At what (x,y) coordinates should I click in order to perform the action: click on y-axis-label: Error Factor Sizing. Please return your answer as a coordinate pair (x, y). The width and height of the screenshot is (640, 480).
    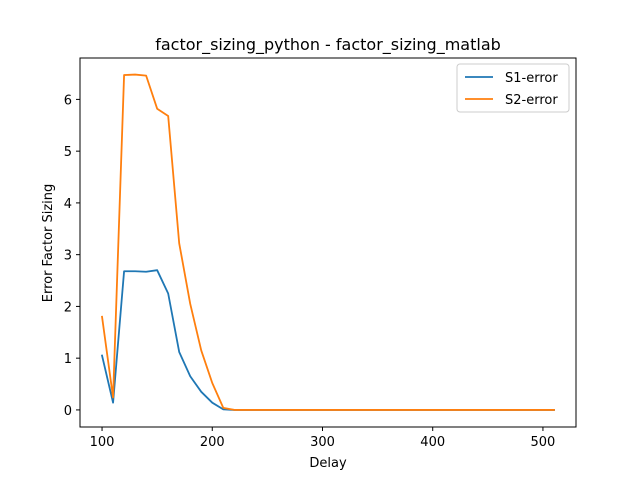
    Looking at the image, I should click on (48, 243).